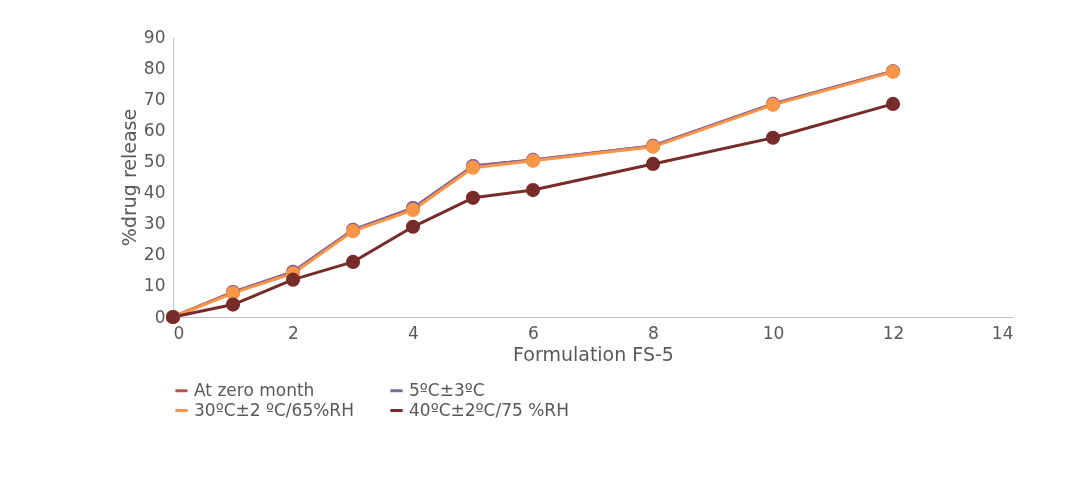 Image resolution: width=1073 pixels, height=488 pixels. I want to click on x-tick-label: 14, so click(1002, 332).